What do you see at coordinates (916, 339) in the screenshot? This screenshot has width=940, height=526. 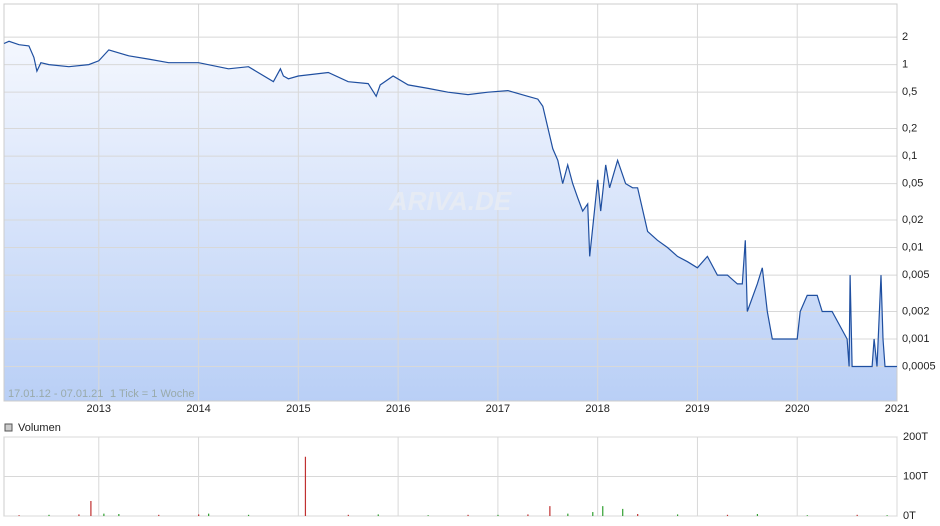 I see `y-tick-label: 0,001` at bounding box center [916, 339].